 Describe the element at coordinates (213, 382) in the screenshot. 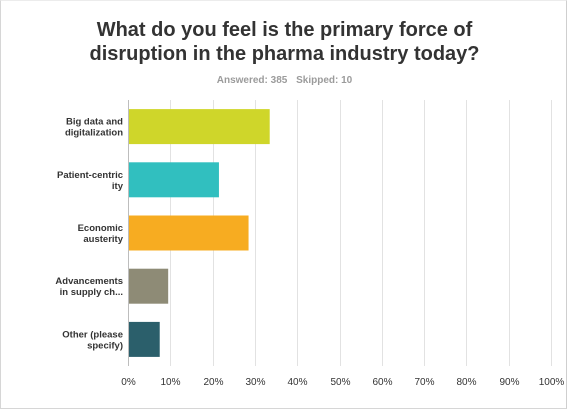

I see `x-tick-label: 20%` at that location.